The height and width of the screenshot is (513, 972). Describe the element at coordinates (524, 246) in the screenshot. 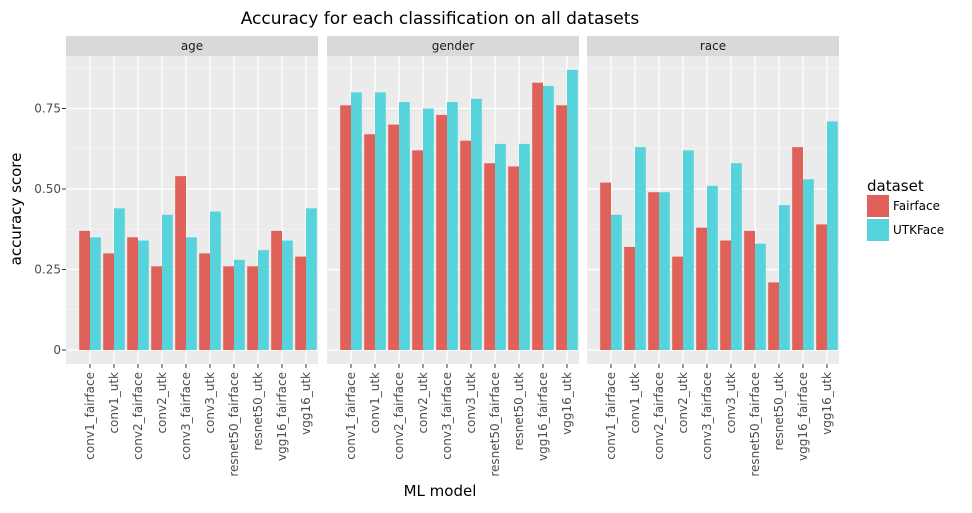

I see `bar-gender-resnet50_utk-UTKFace` at that location.